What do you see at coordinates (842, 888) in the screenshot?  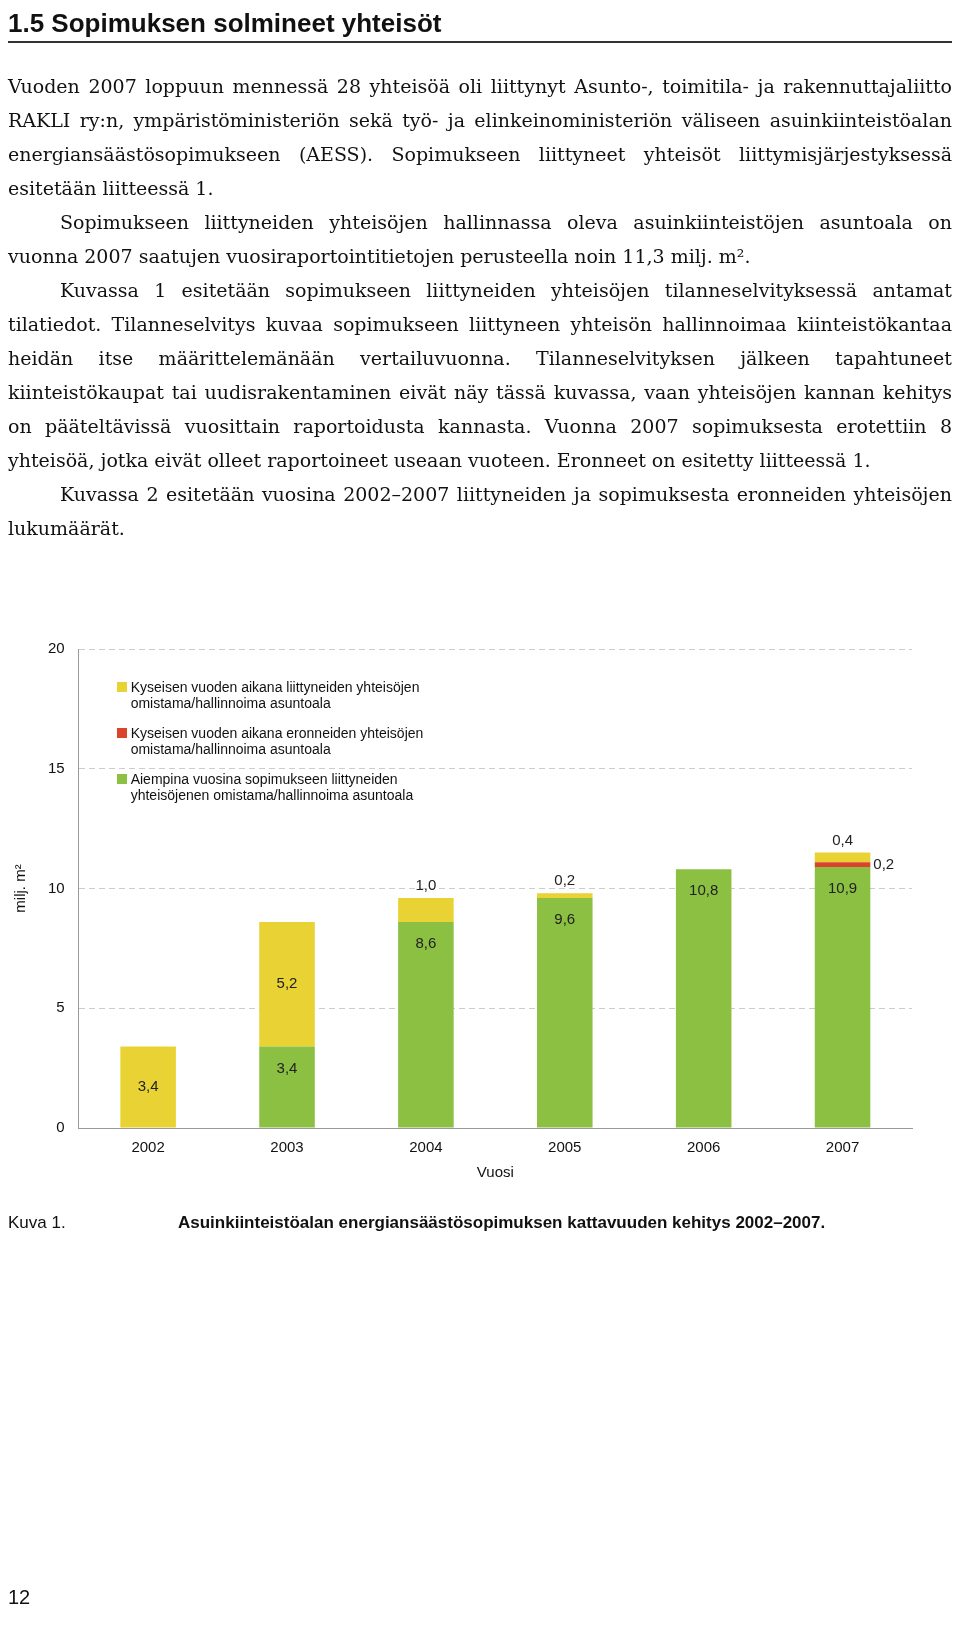 I see `data-label: 10,9` at bounding box center [842, 888].